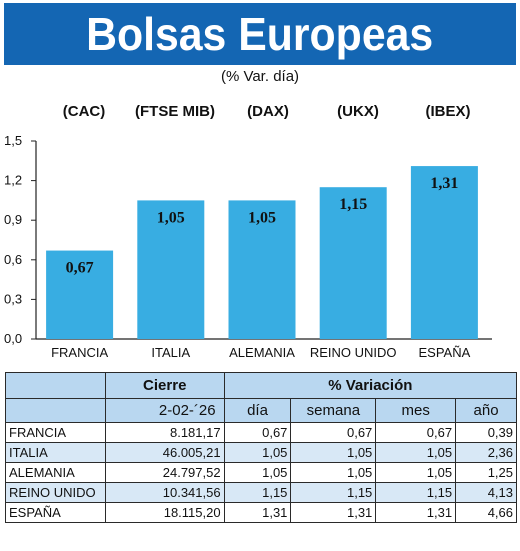  What do you see at coordinates (445, 352) in the screenshot?
I see `x-category-label: ESPAÑA` at bounding box center [445, 352].